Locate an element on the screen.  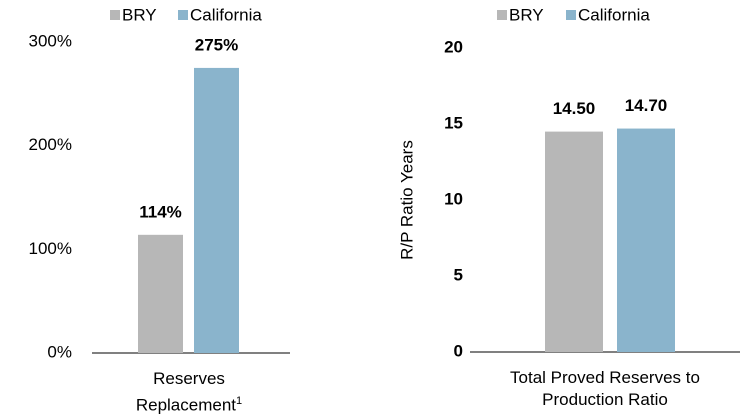
footnote-marker: 1 is located at coordinates (239, 401).